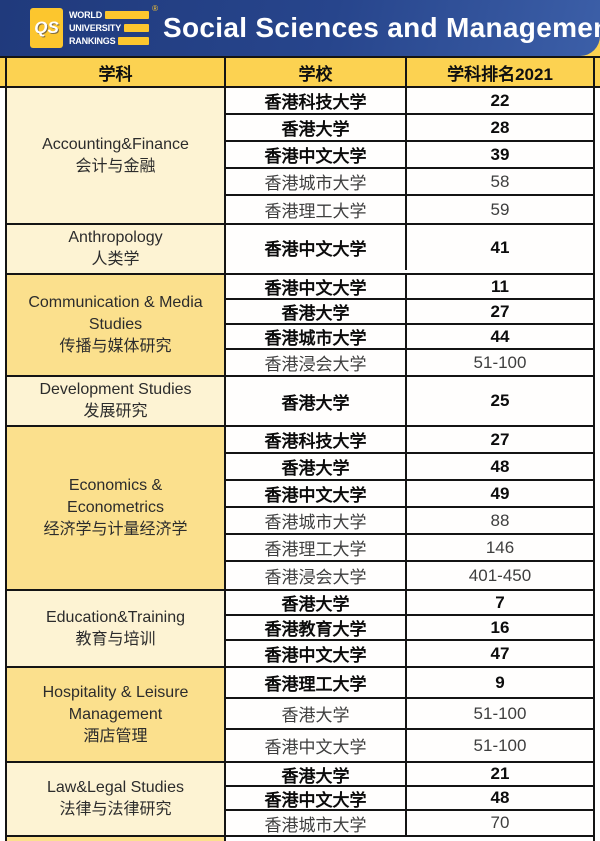 The height and width of the screenshot is (841, 600). I want to click on table-row: 香港科技大学 22, so click(409, 101).